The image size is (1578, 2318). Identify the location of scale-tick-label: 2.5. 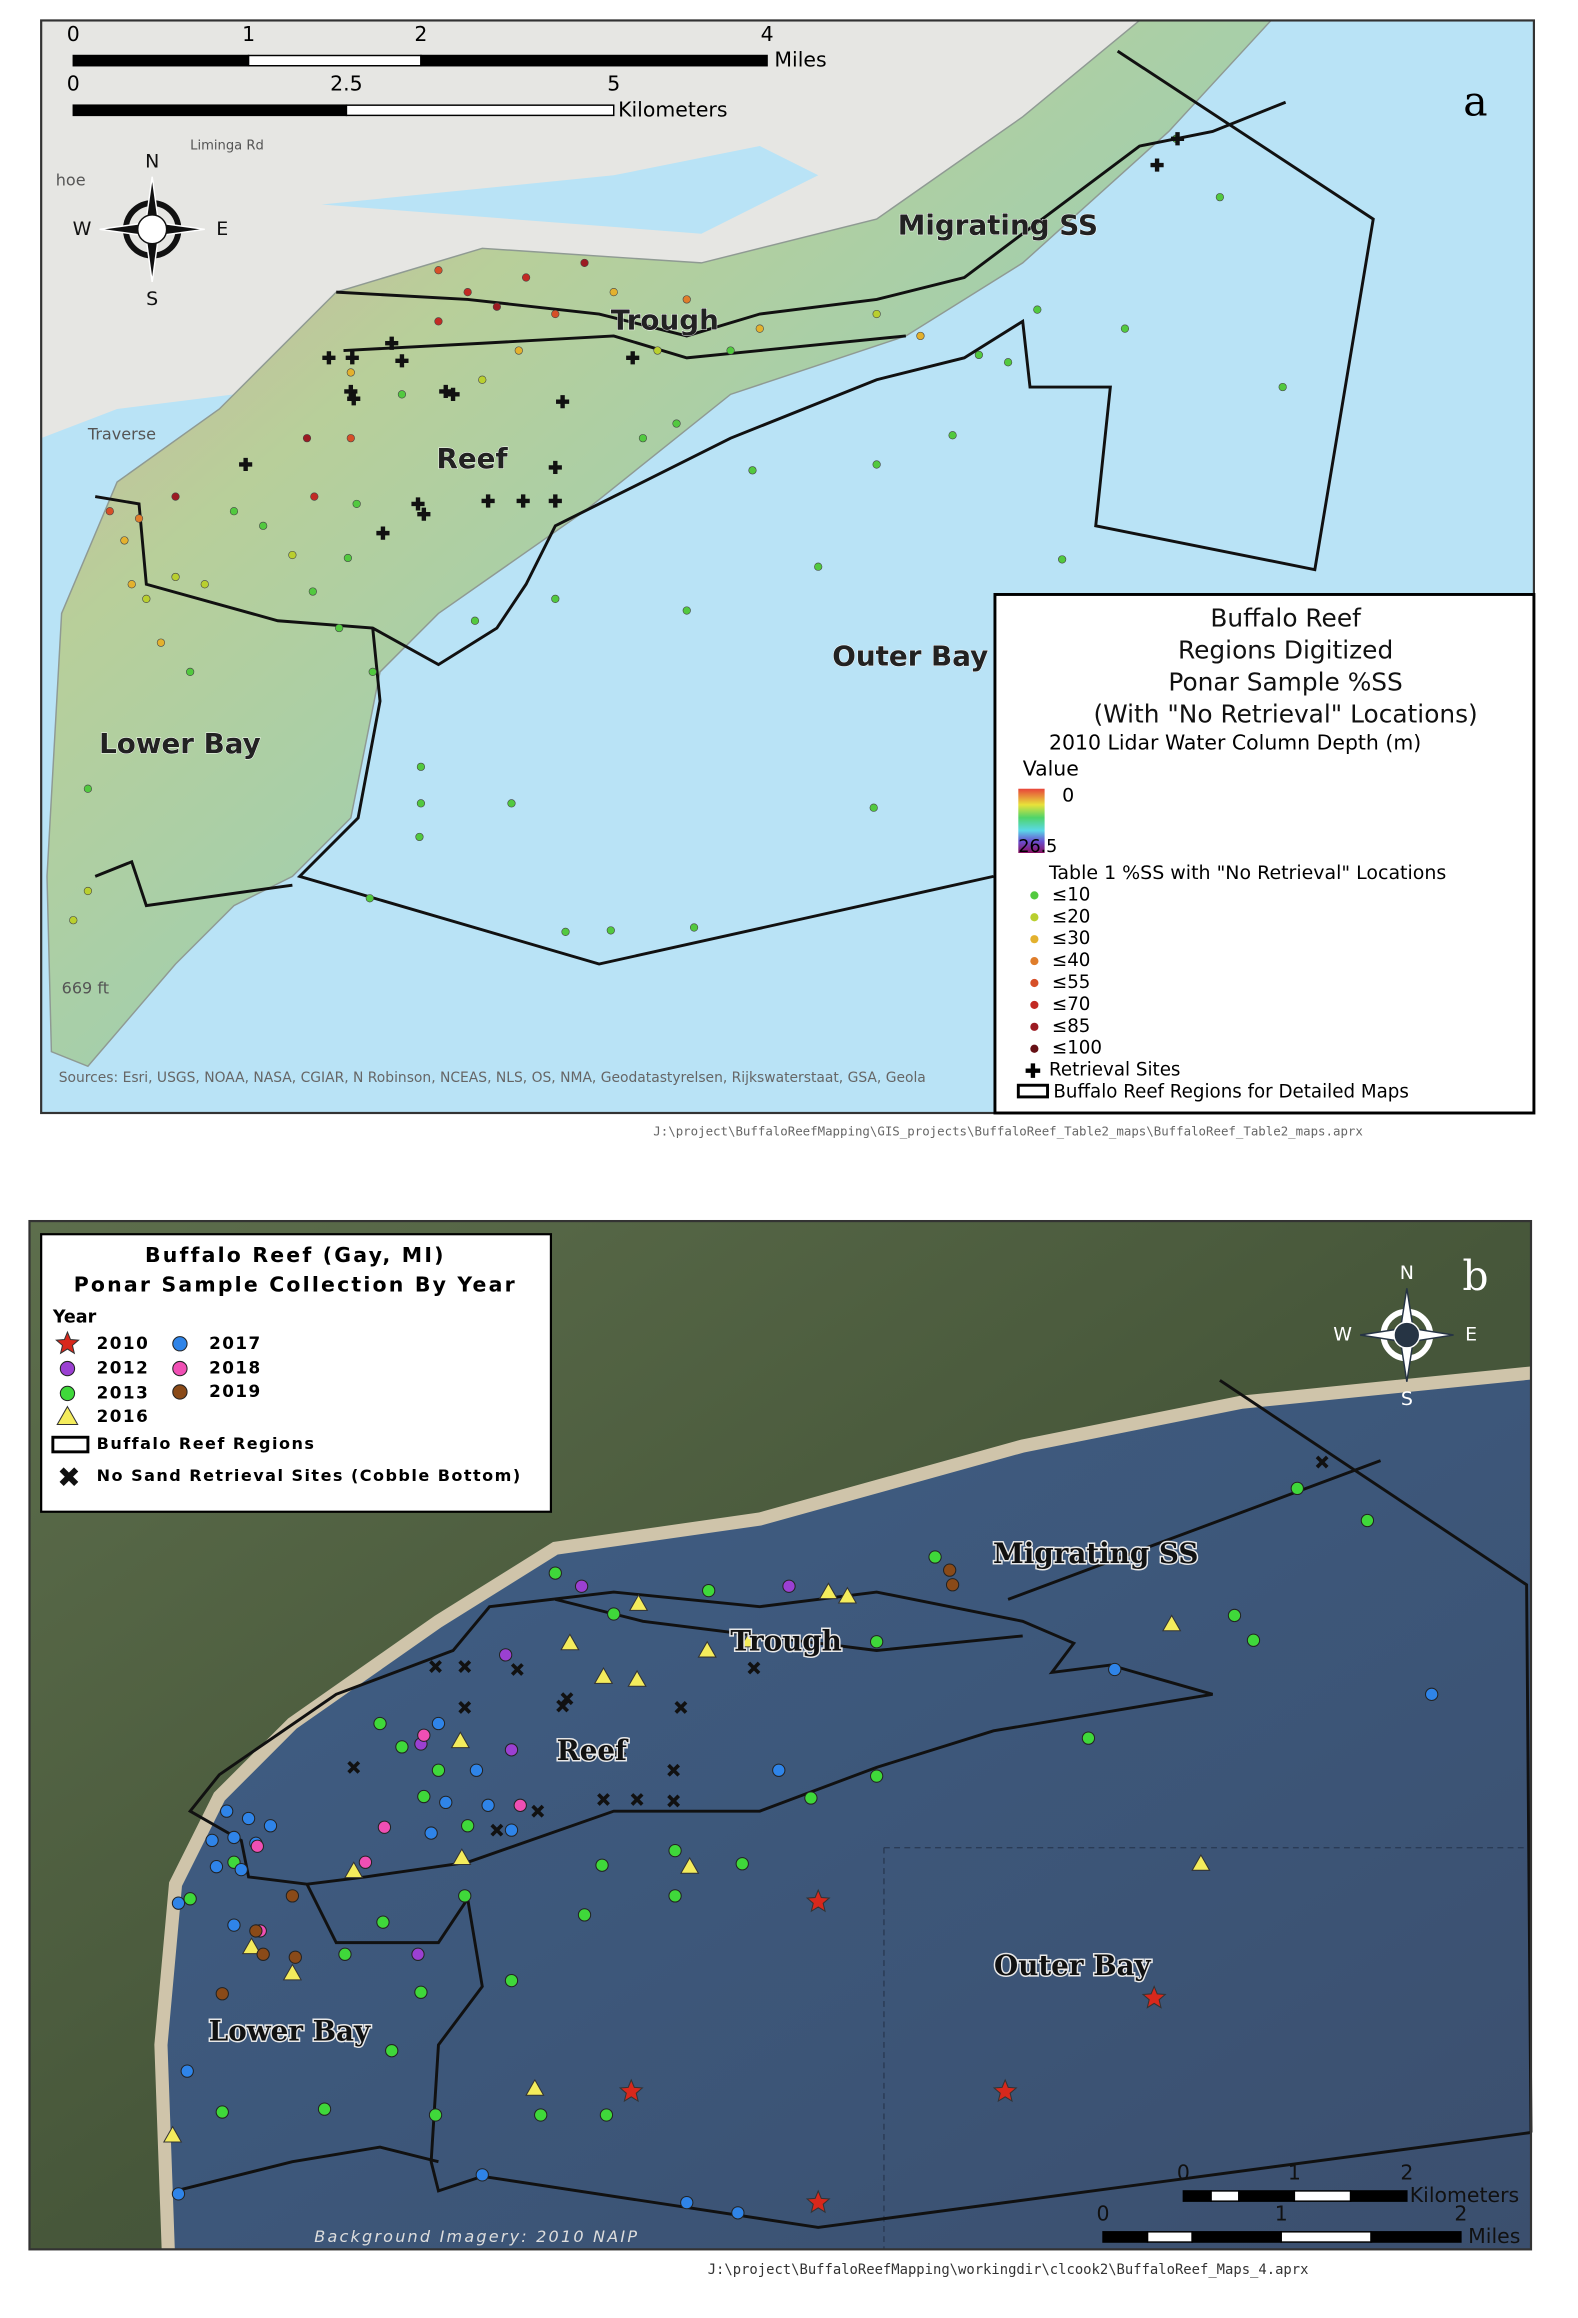
(346, 84).